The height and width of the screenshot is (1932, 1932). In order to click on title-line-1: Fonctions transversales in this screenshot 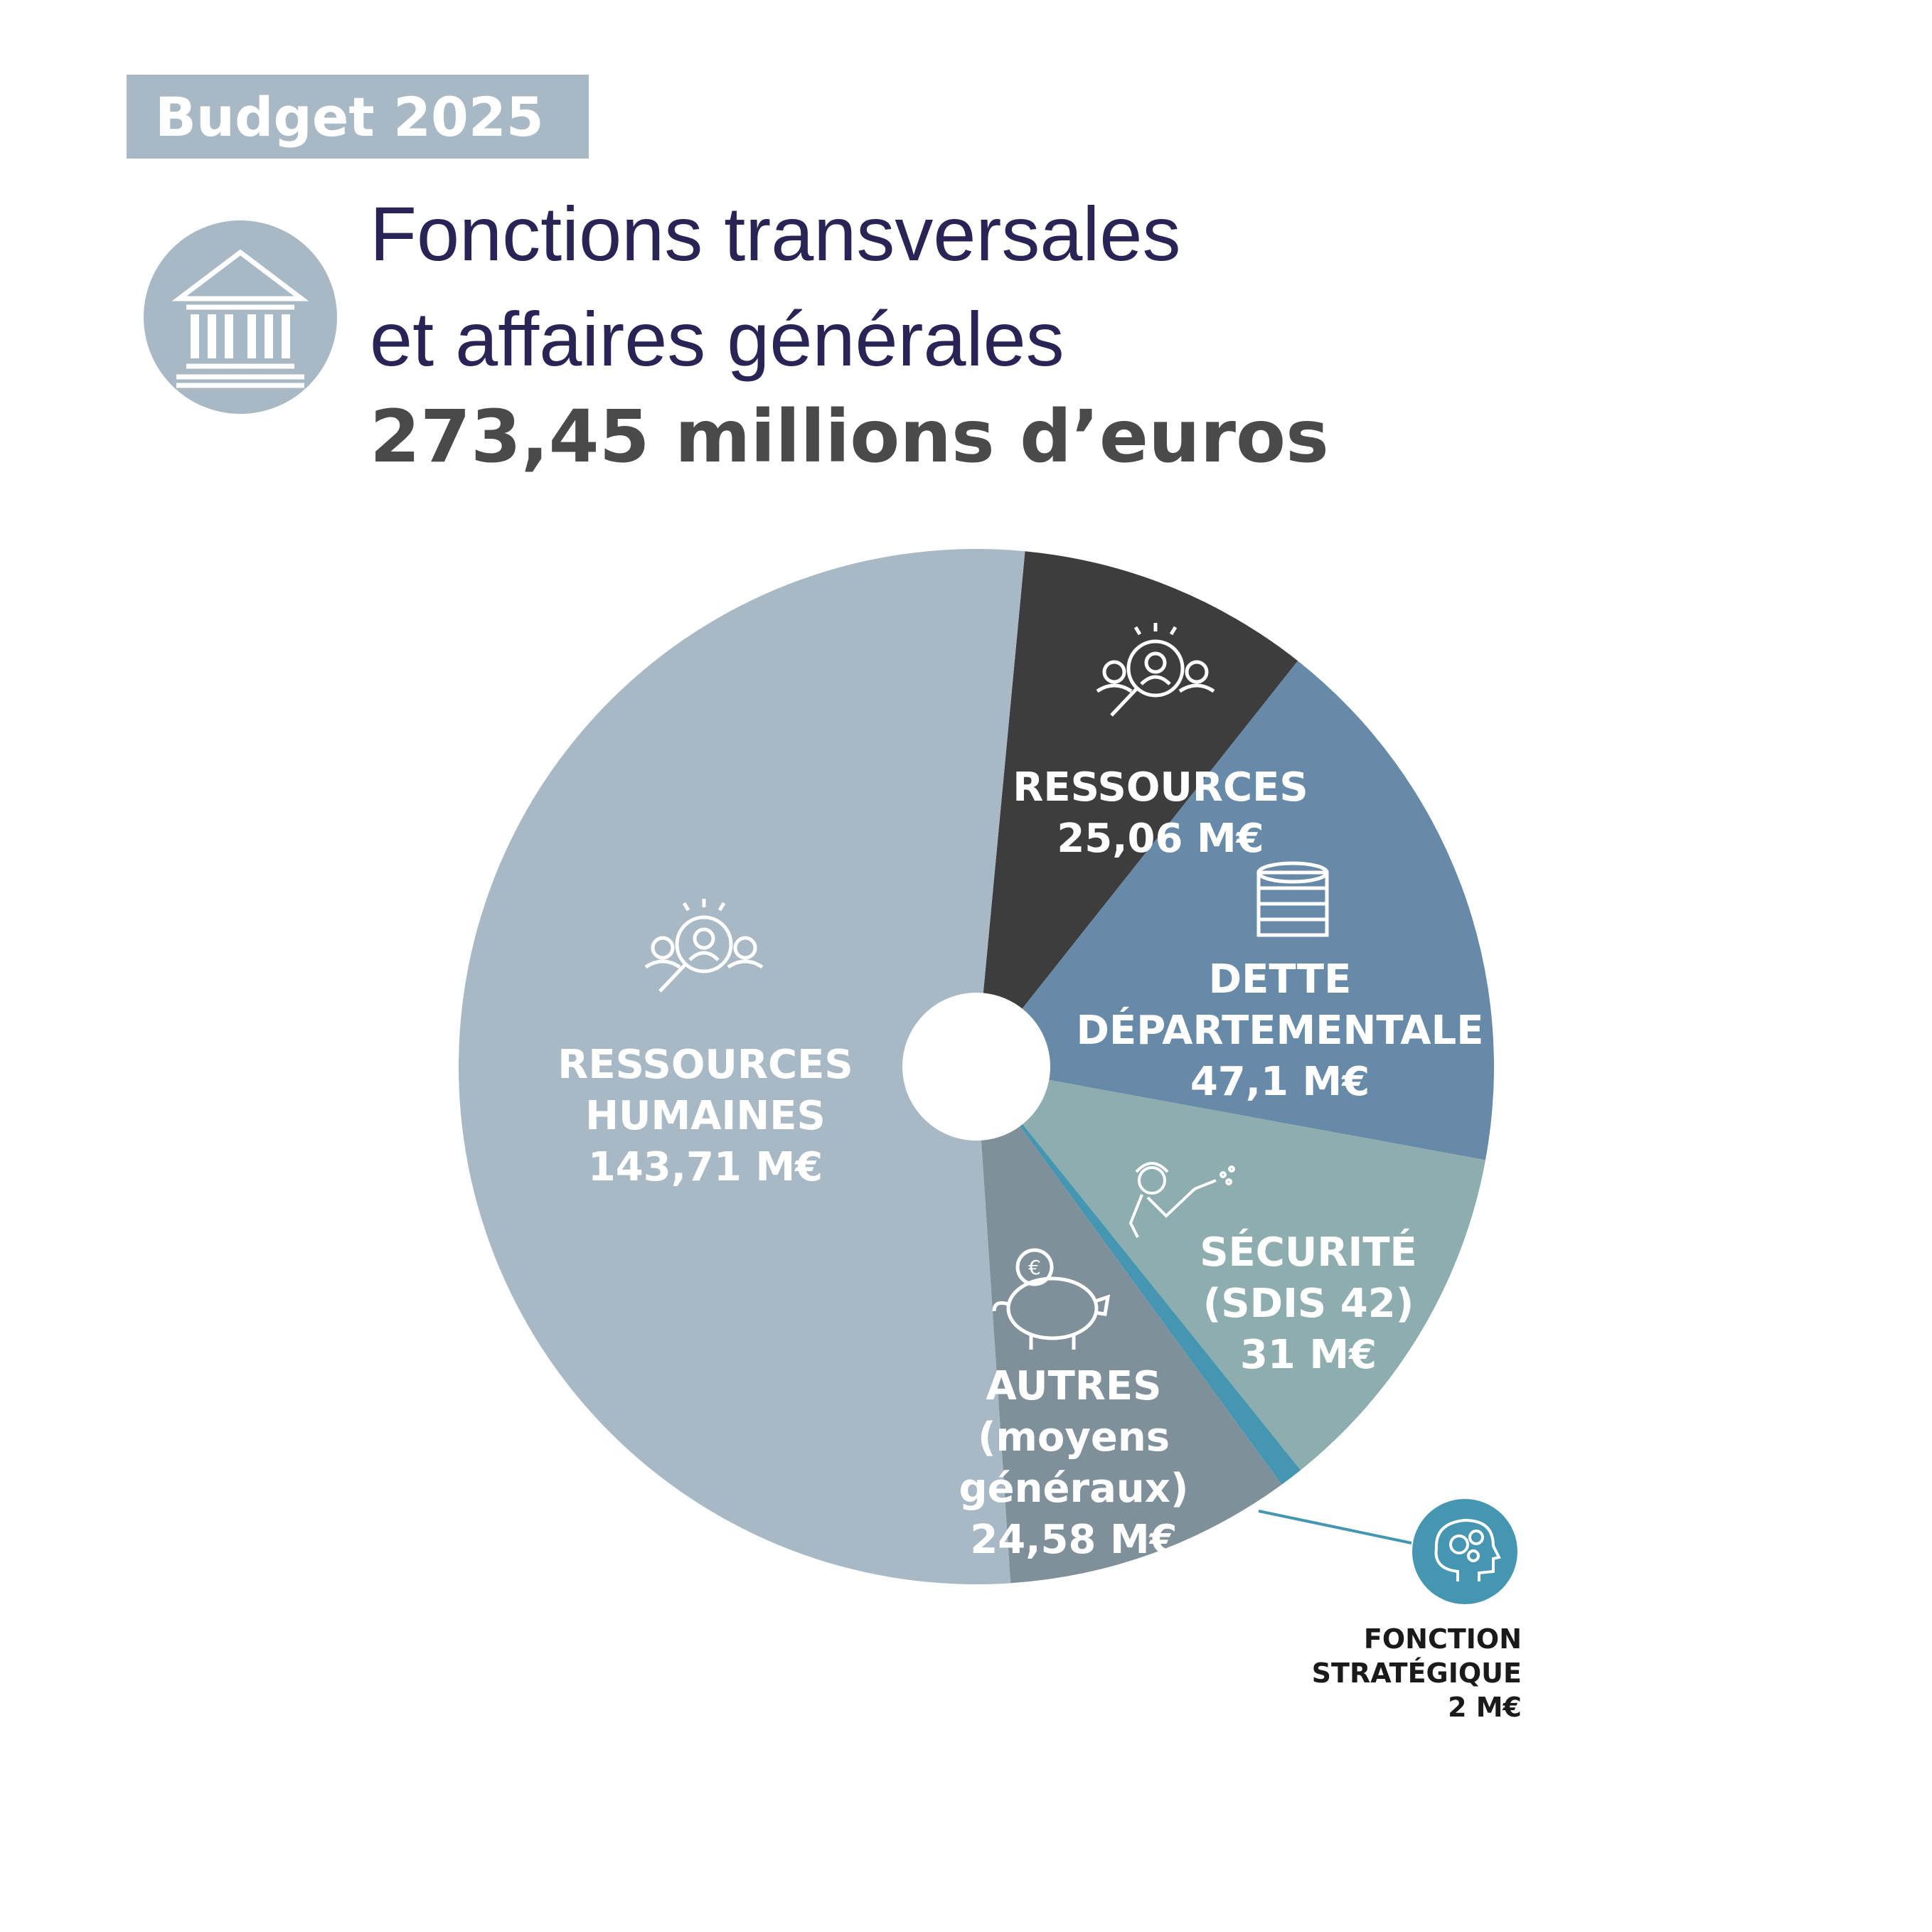, I will do `click(775, 234)`.